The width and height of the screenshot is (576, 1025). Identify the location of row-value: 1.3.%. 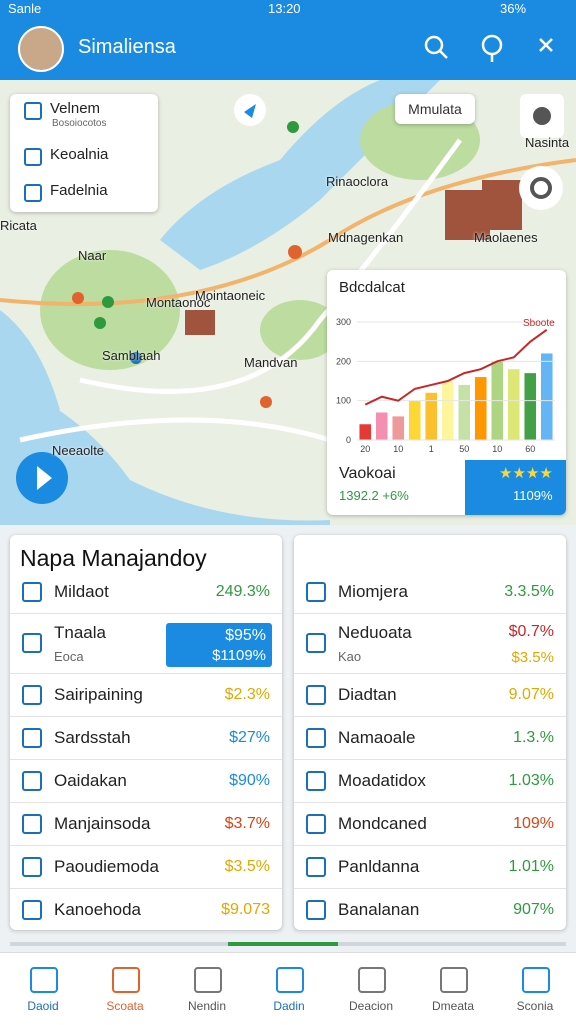
(533, 737).